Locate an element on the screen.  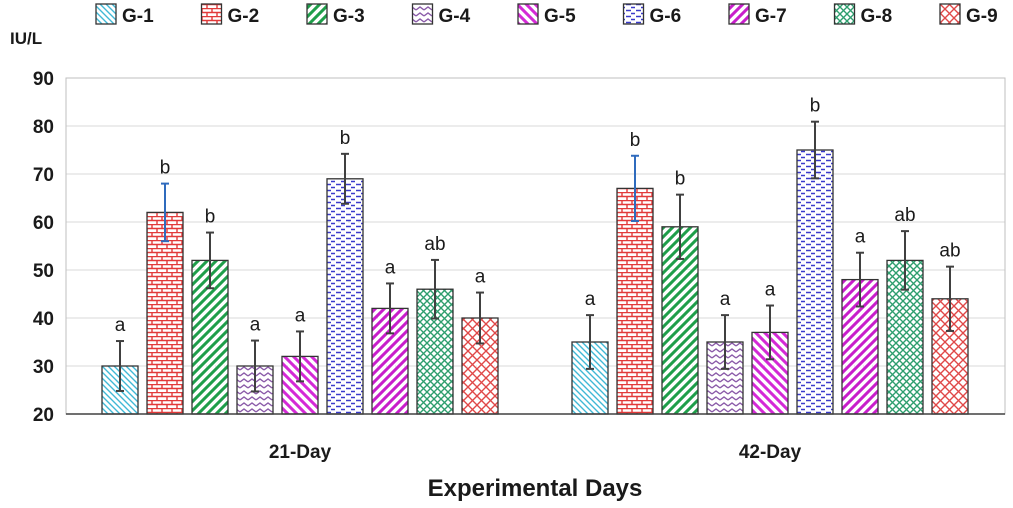
x-axis-categories: 21-Day 42-Day is located at coordinates (535, 452).